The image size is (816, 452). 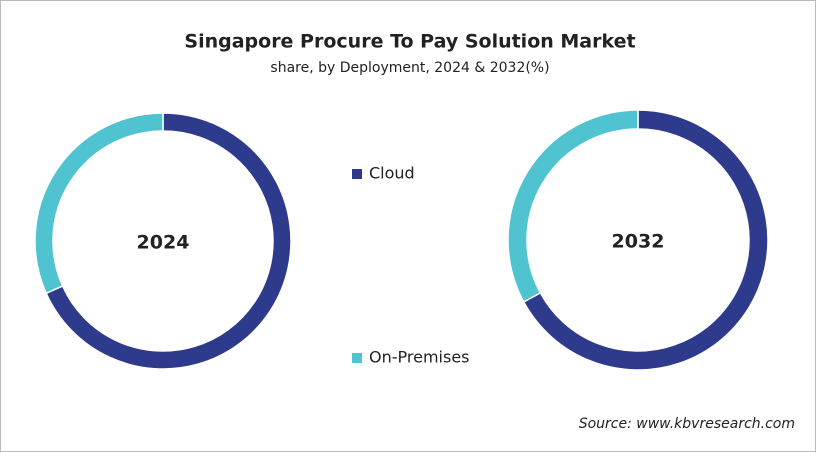 What do you see at coordinates (638, 242) in the screenshot?
I see `donut-label: 2032` at bounding box center [638, 242].